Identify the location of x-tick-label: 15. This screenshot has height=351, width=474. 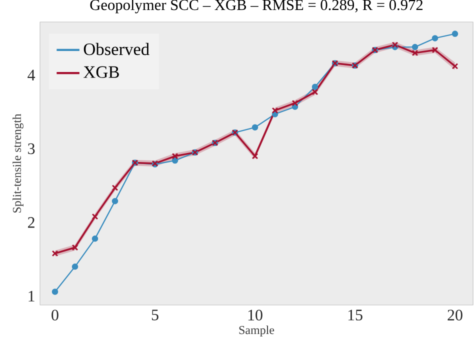
(355, 315).